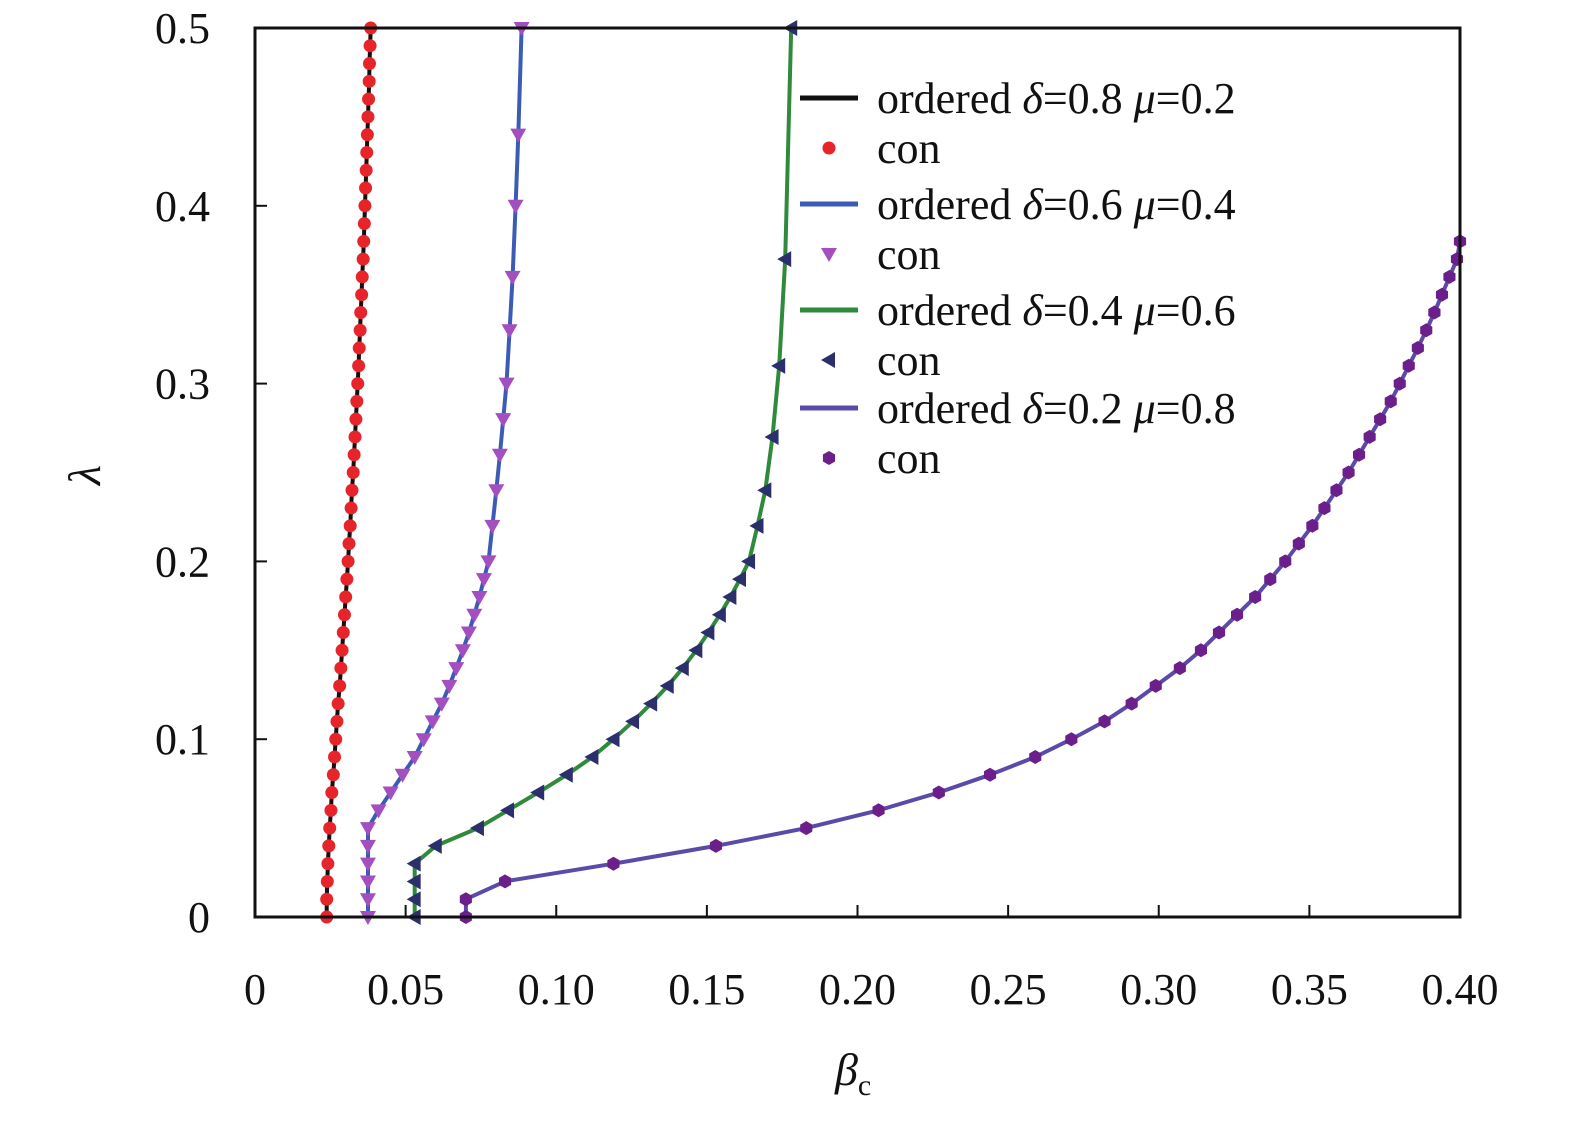 The height and width of the screenshot is (1122, 1575). I want to click on y-tick-label: 0.2, so click(182, 561).